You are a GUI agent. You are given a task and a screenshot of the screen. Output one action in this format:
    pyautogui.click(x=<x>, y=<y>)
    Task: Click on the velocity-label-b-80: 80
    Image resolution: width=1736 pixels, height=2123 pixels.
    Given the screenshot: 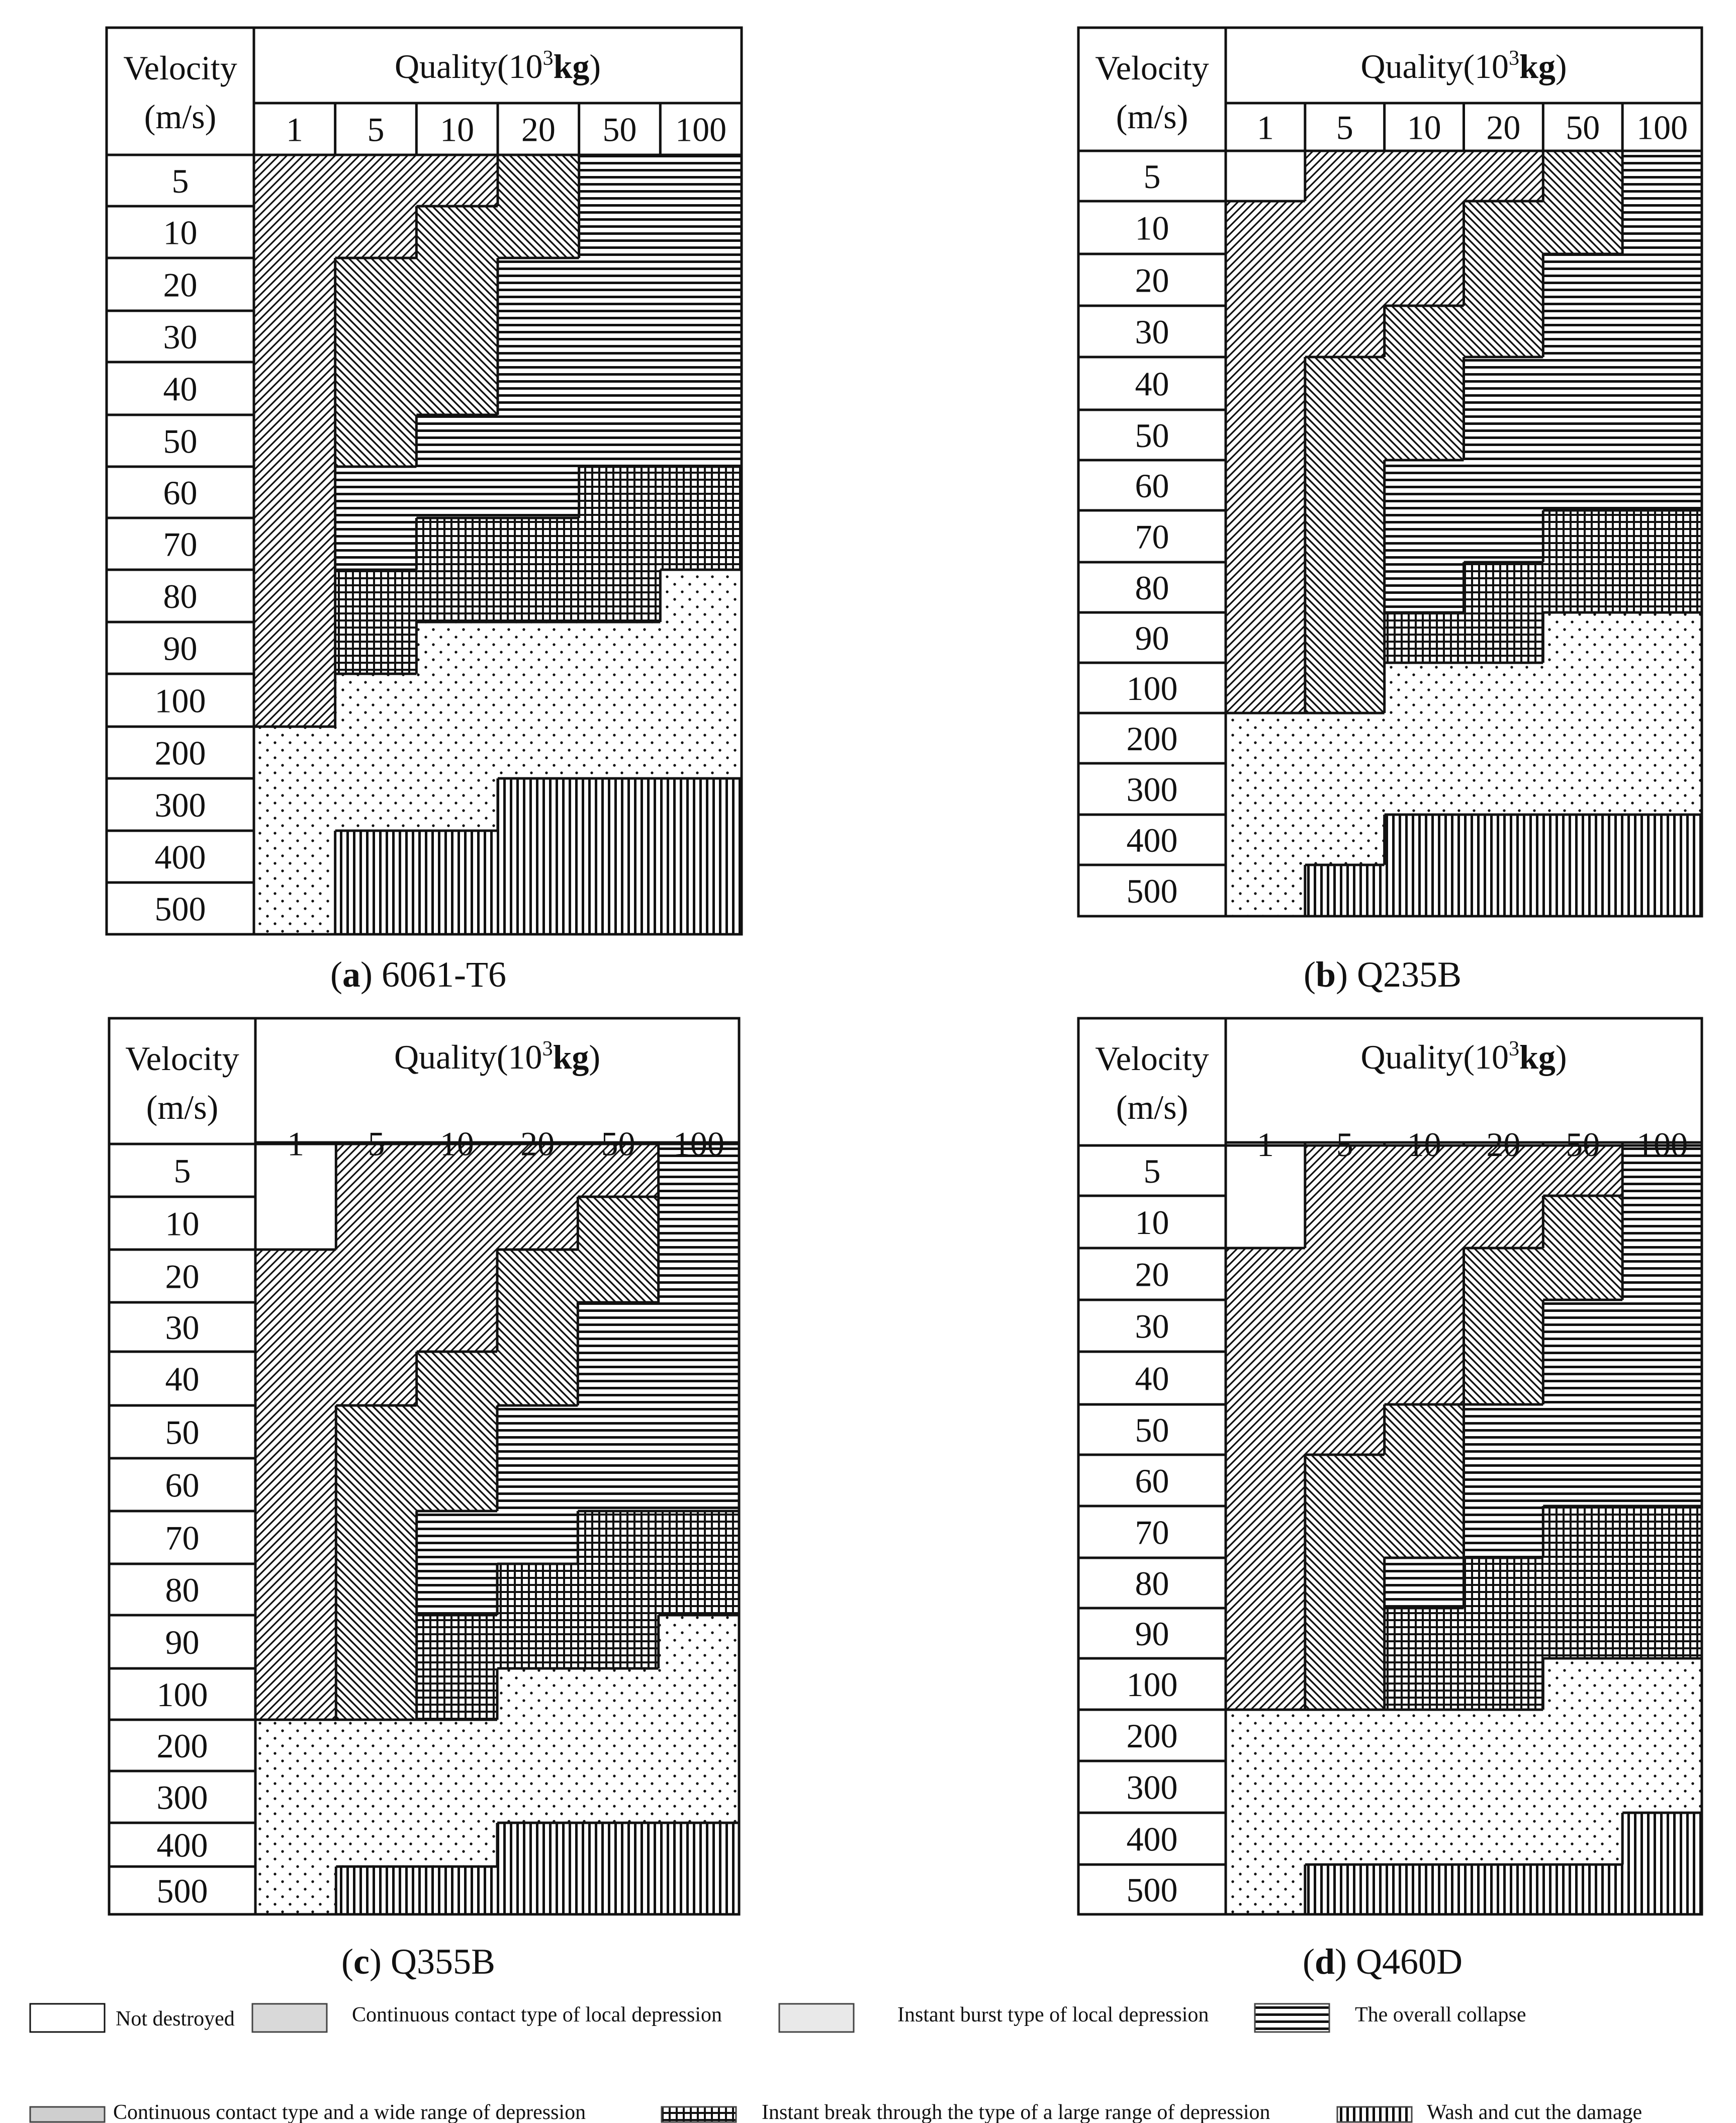 What is the action you would take?
    pyautogui.click(x=1152, y=588)
    